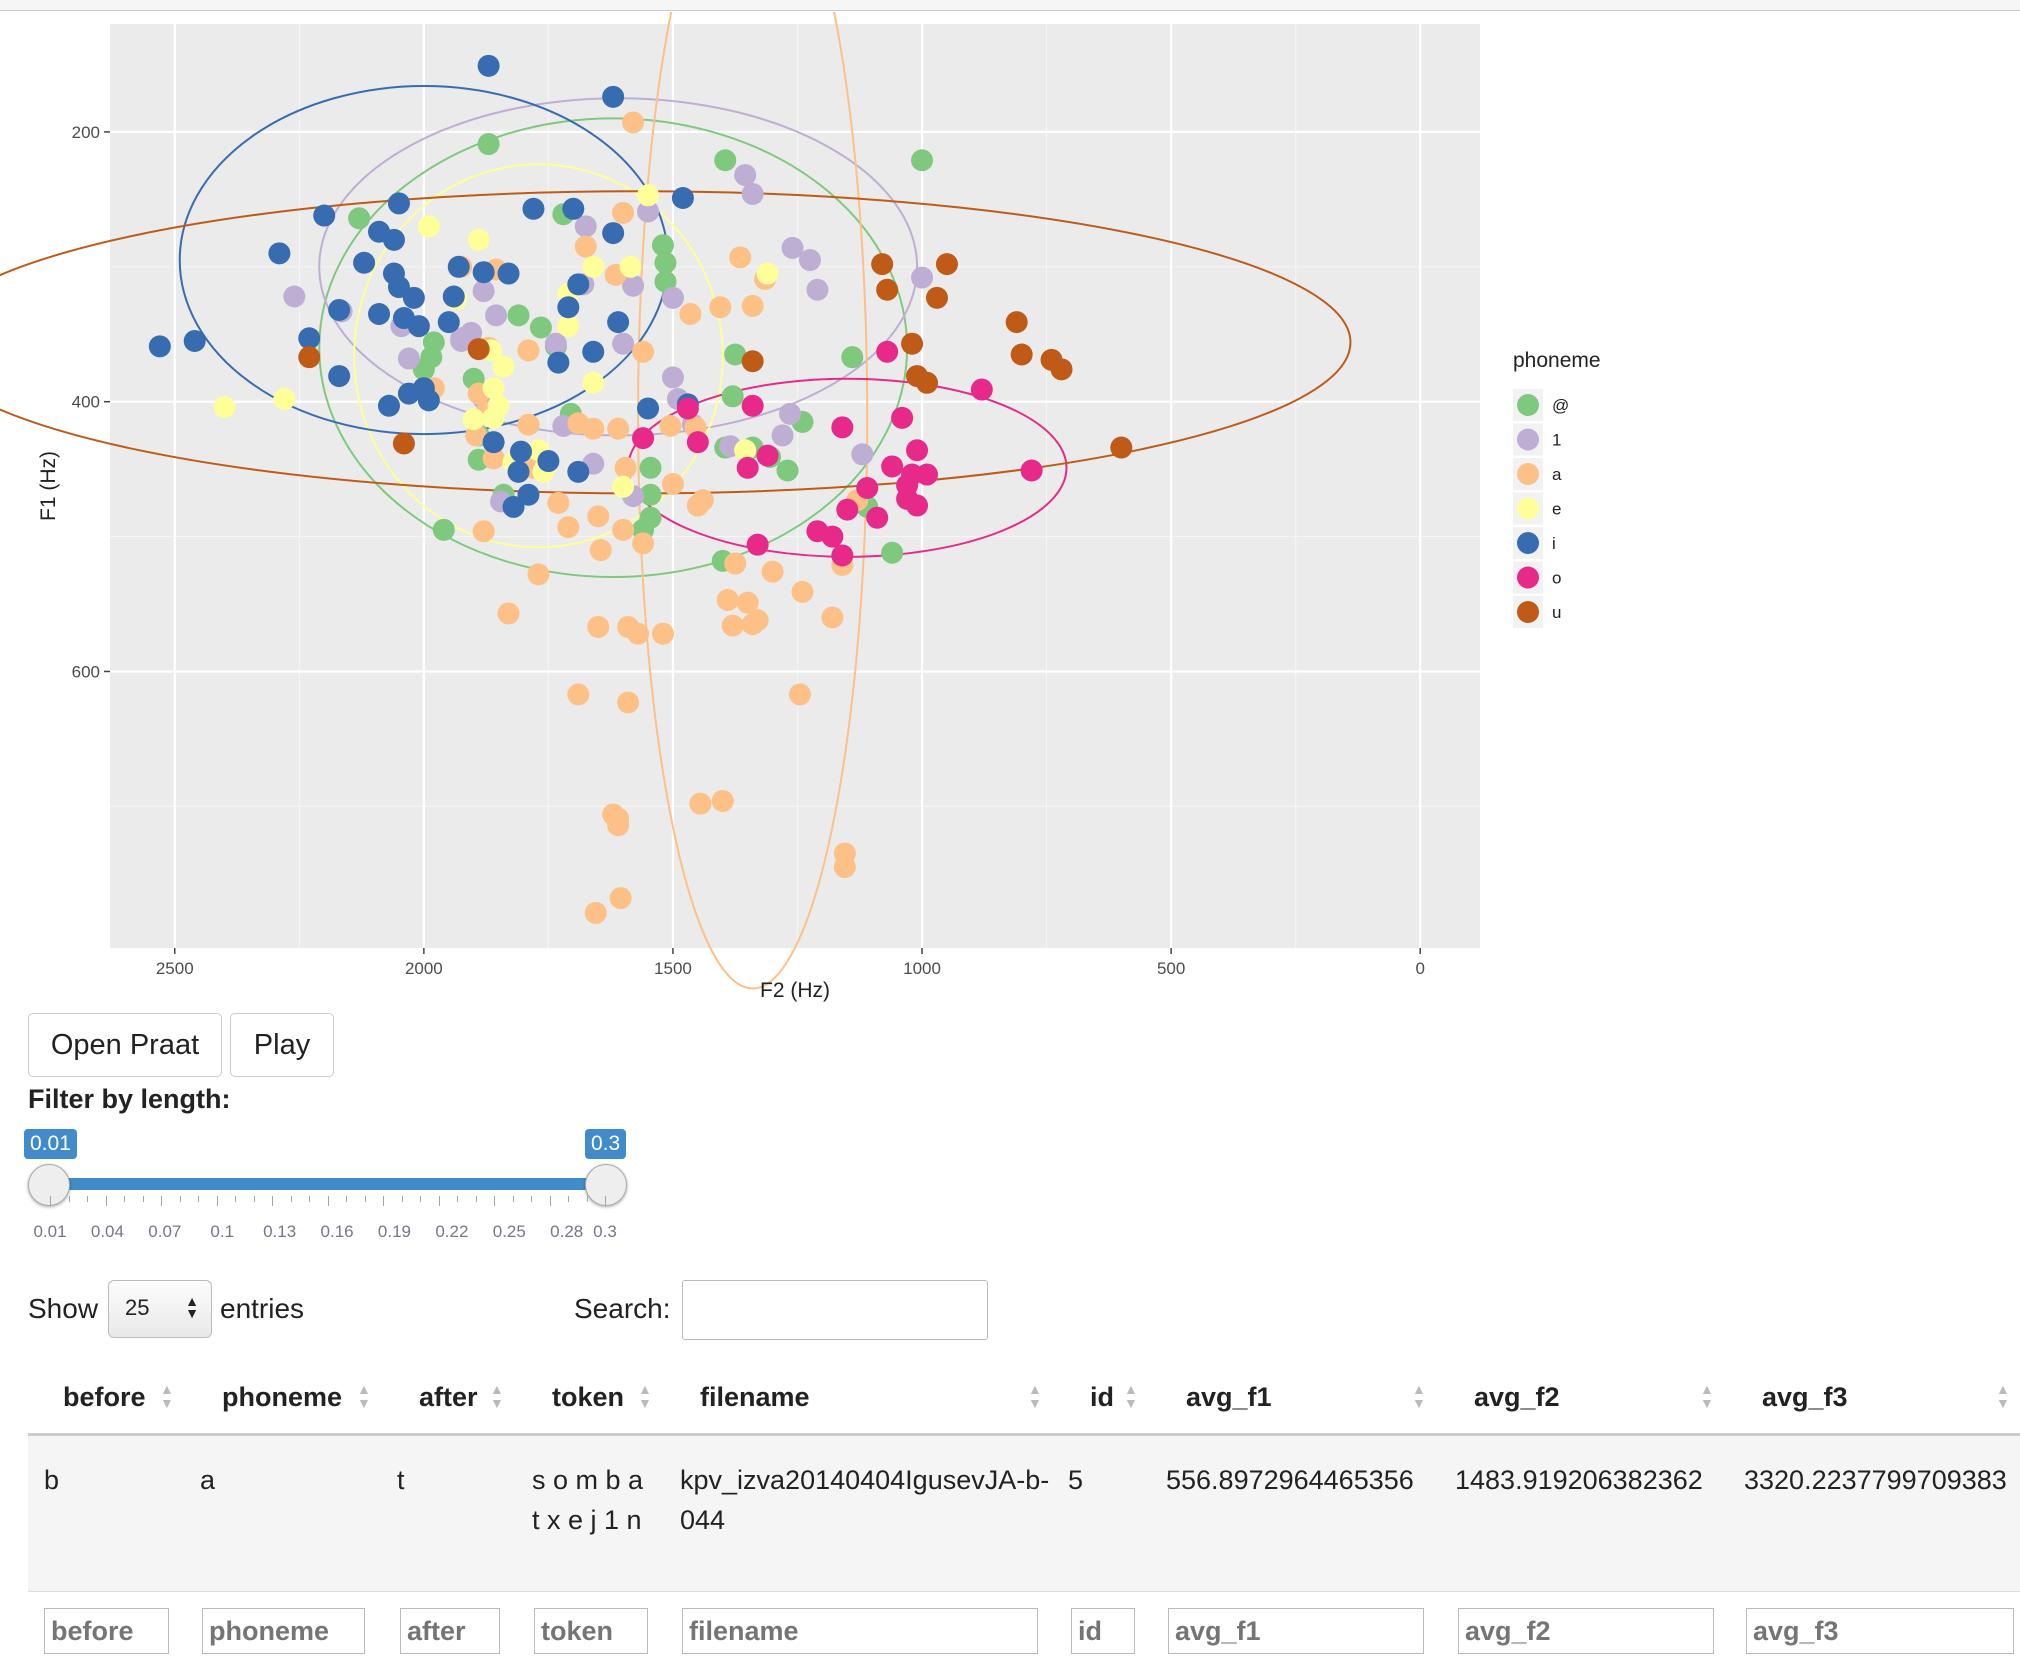  What do you see at coordinates (835, 1310) in the screenshot?
I see `search-input` at bounding box center [835, 1310].